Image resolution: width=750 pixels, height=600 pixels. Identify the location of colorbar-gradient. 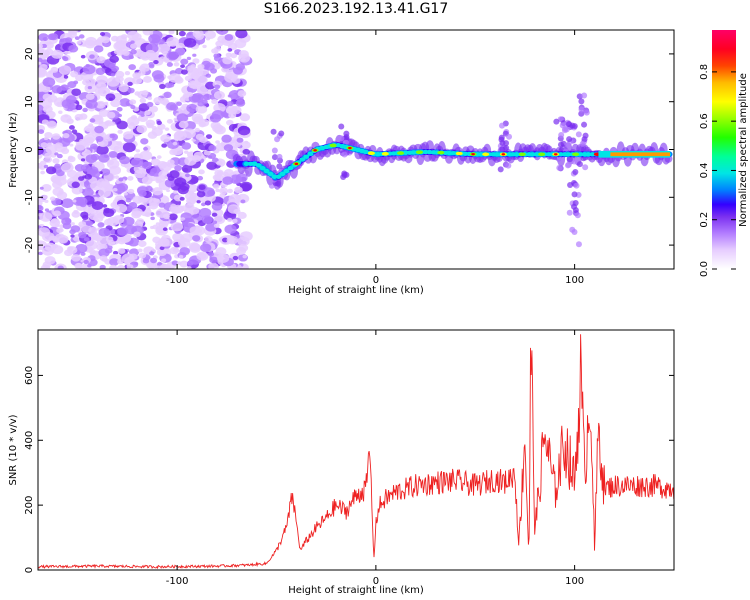
(724, 149).